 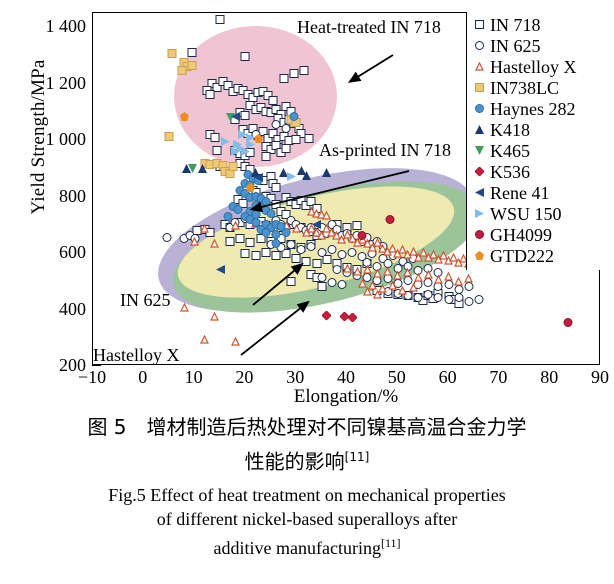 I want to click on legend-item-k418: K418, so click(x=535, y=129).